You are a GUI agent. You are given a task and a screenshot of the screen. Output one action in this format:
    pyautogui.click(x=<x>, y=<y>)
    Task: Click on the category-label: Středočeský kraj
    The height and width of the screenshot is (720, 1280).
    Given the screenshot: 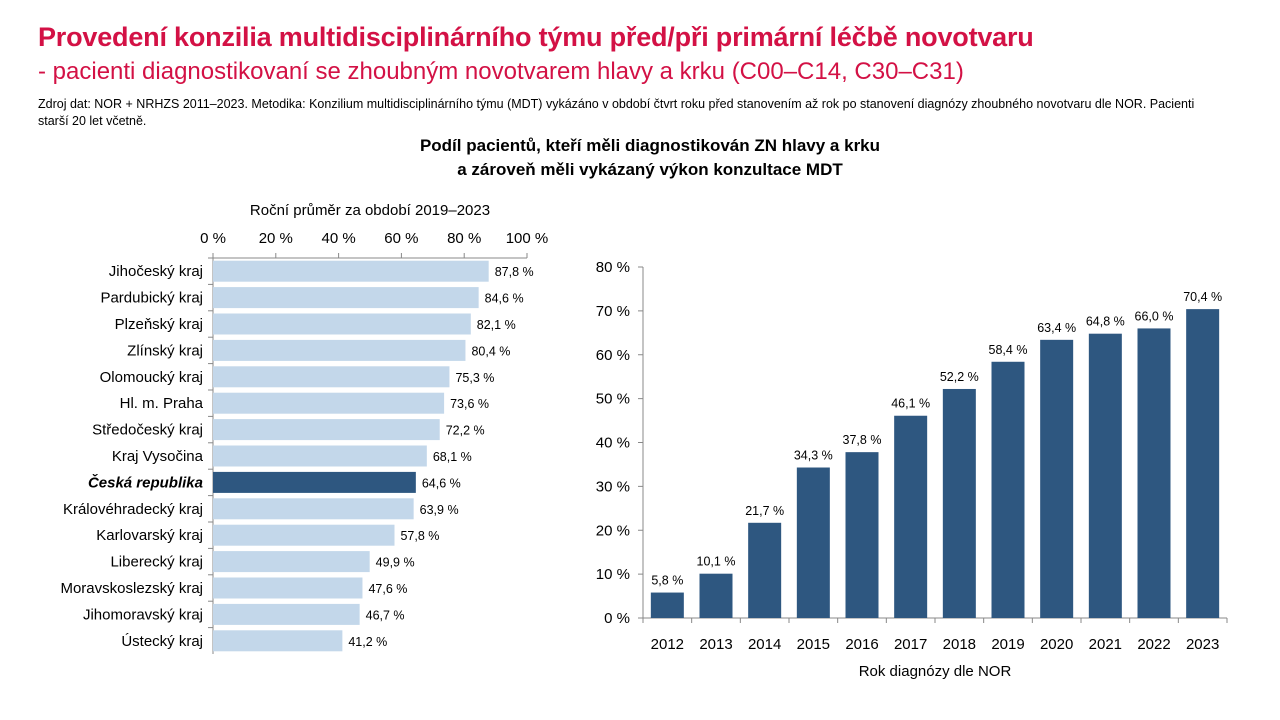 What is the action you would take?
    pyautogui.click(x=147, y=430)
    